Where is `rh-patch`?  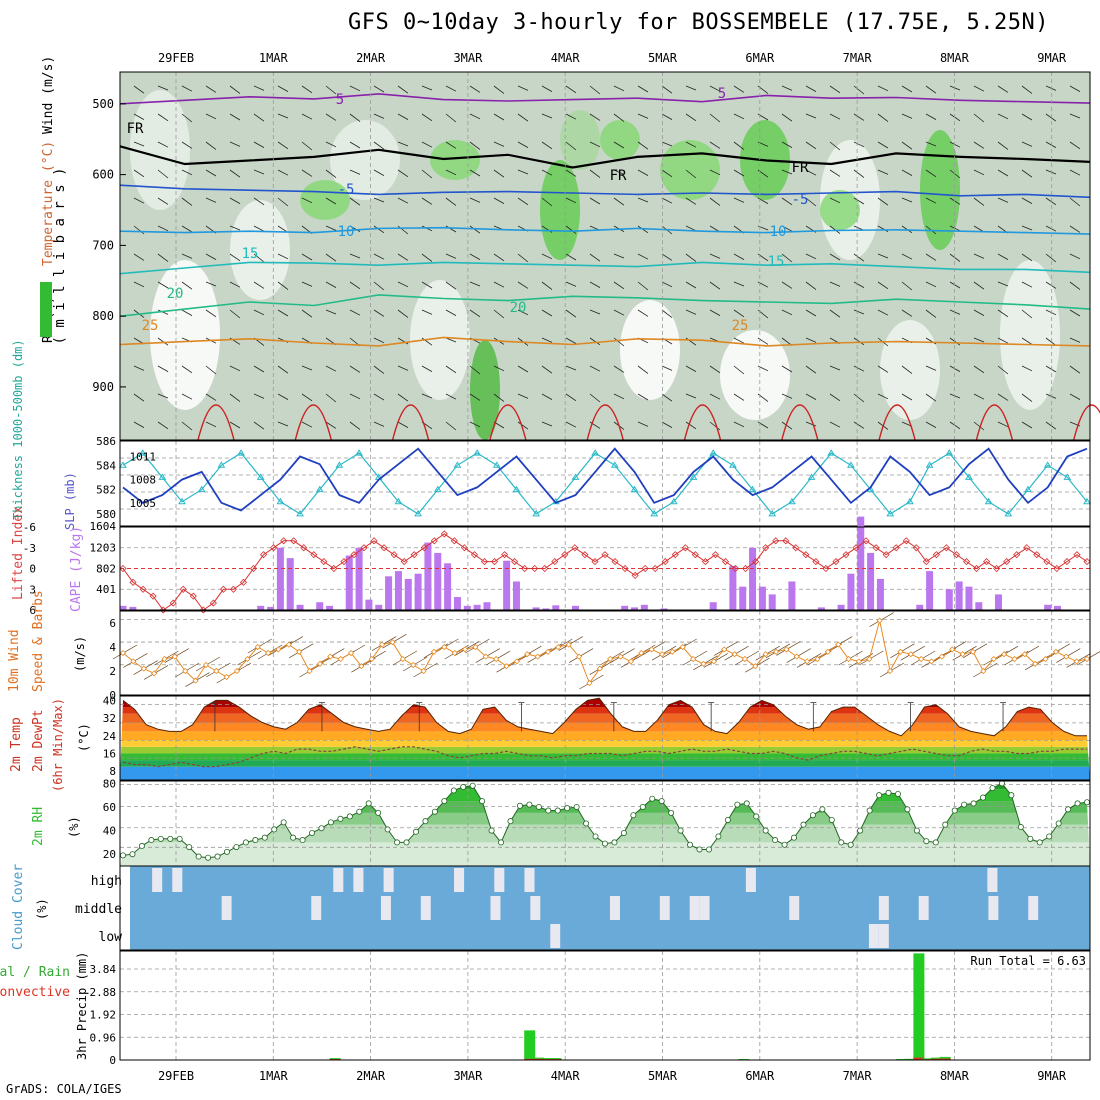 rh-patch is located at coordinates (755, 375).